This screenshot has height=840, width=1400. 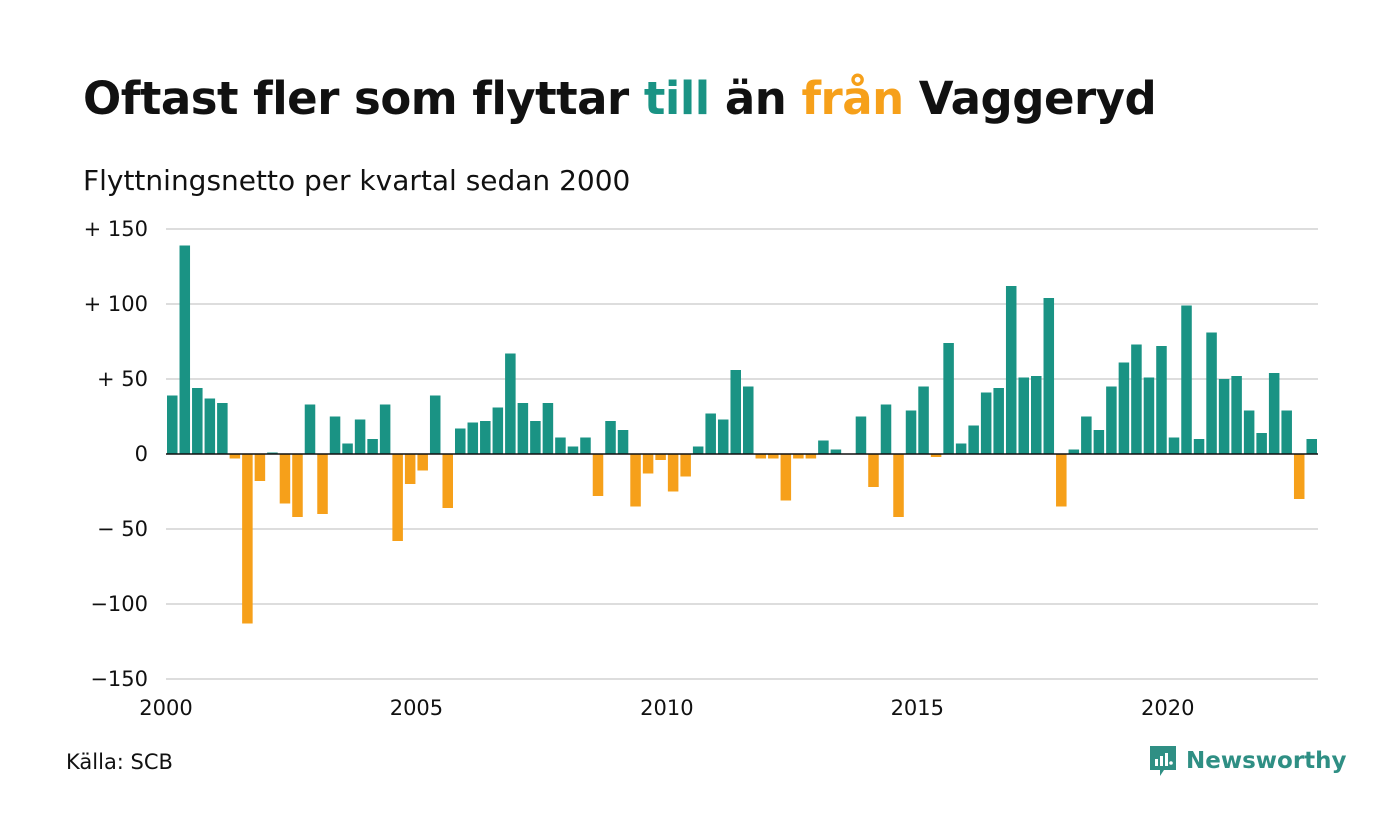 I want to click on title-till: till, so click(x=676, y=98).